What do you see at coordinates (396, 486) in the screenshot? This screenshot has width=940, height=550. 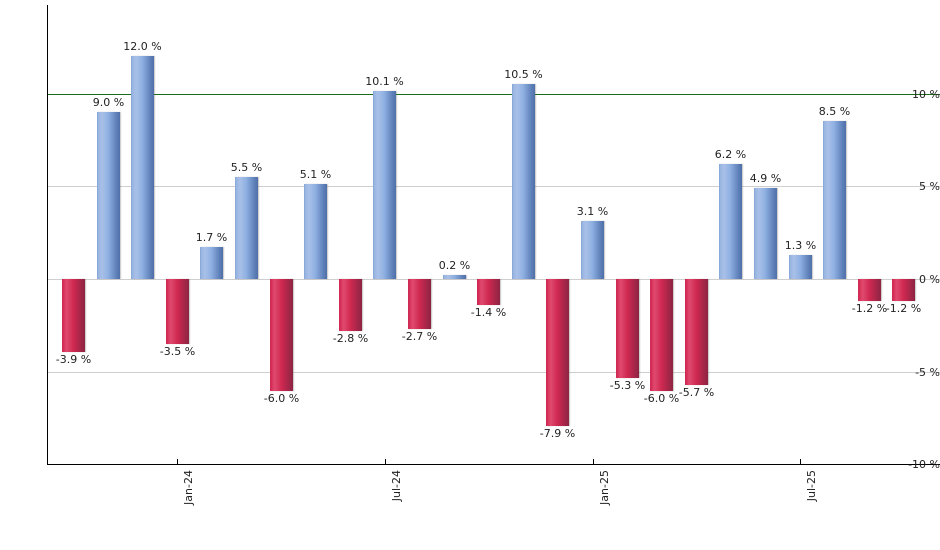 I see `x-tick-label-1: Jul-24` at bounding box center [396, 486].